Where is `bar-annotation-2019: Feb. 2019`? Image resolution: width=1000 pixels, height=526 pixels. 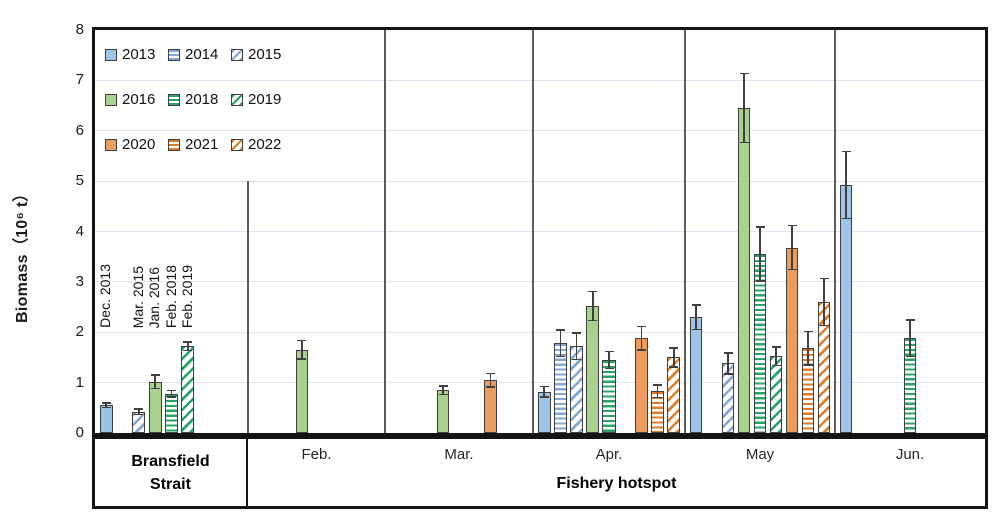 bar-annotation-2019: Feb. 2019 is located at coordinates (186, 296).